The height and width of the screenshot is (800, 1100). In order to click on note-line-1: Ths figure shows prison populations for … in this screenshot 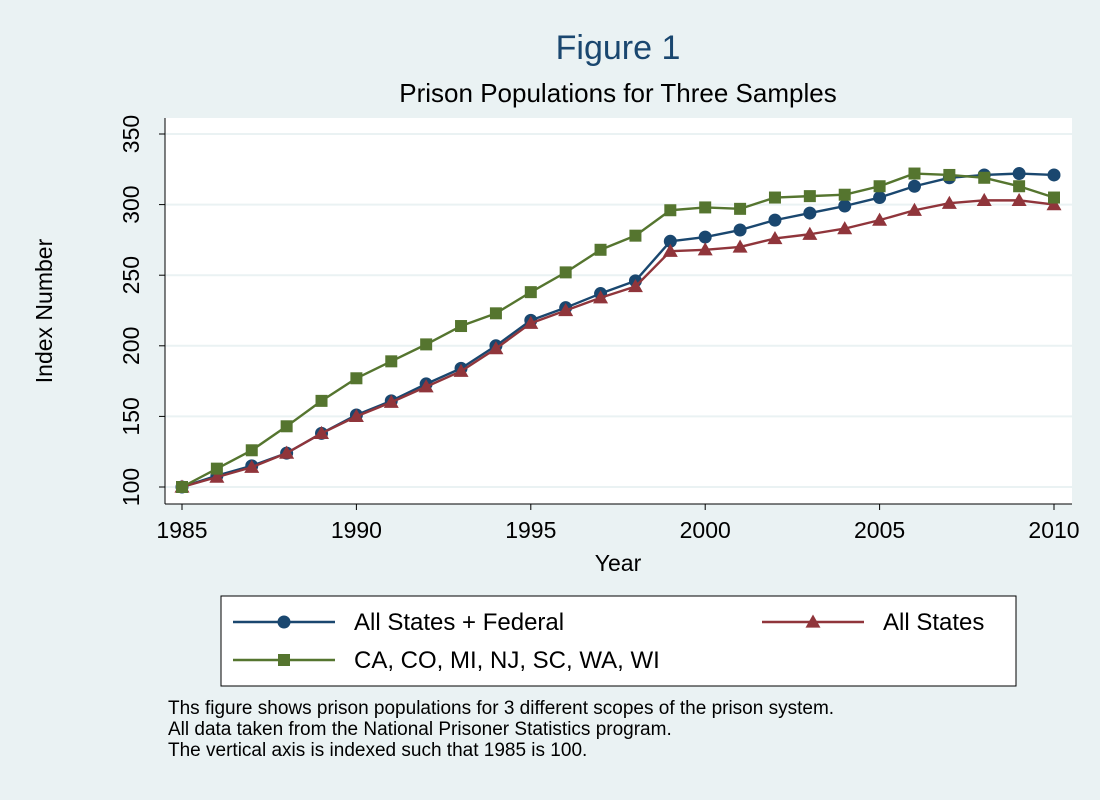, I will do `click(501, 708)`.